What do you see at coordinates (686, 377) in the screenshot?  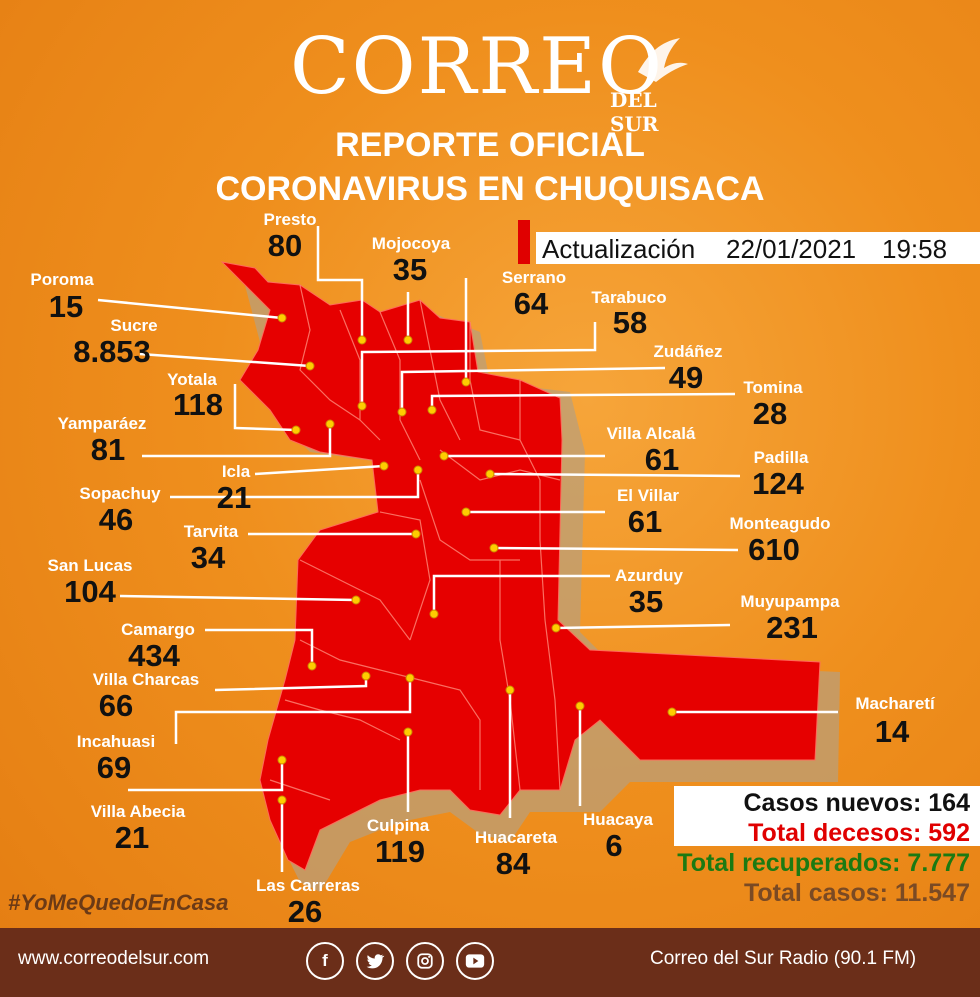 I see `muni-value: 49` at bounding box center [686, 377].